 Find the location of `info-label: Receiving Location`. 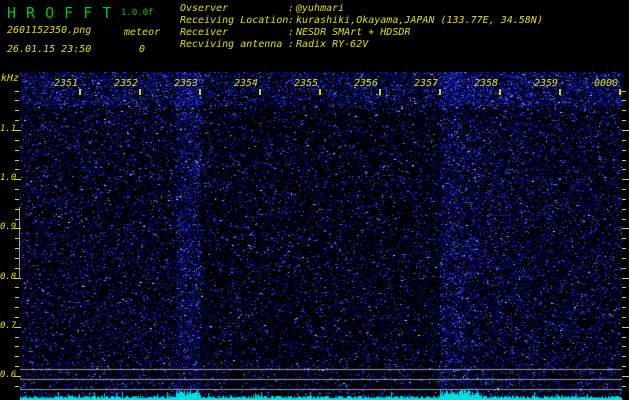

info-label: Receiving Location is located at coordinates (234, 20).